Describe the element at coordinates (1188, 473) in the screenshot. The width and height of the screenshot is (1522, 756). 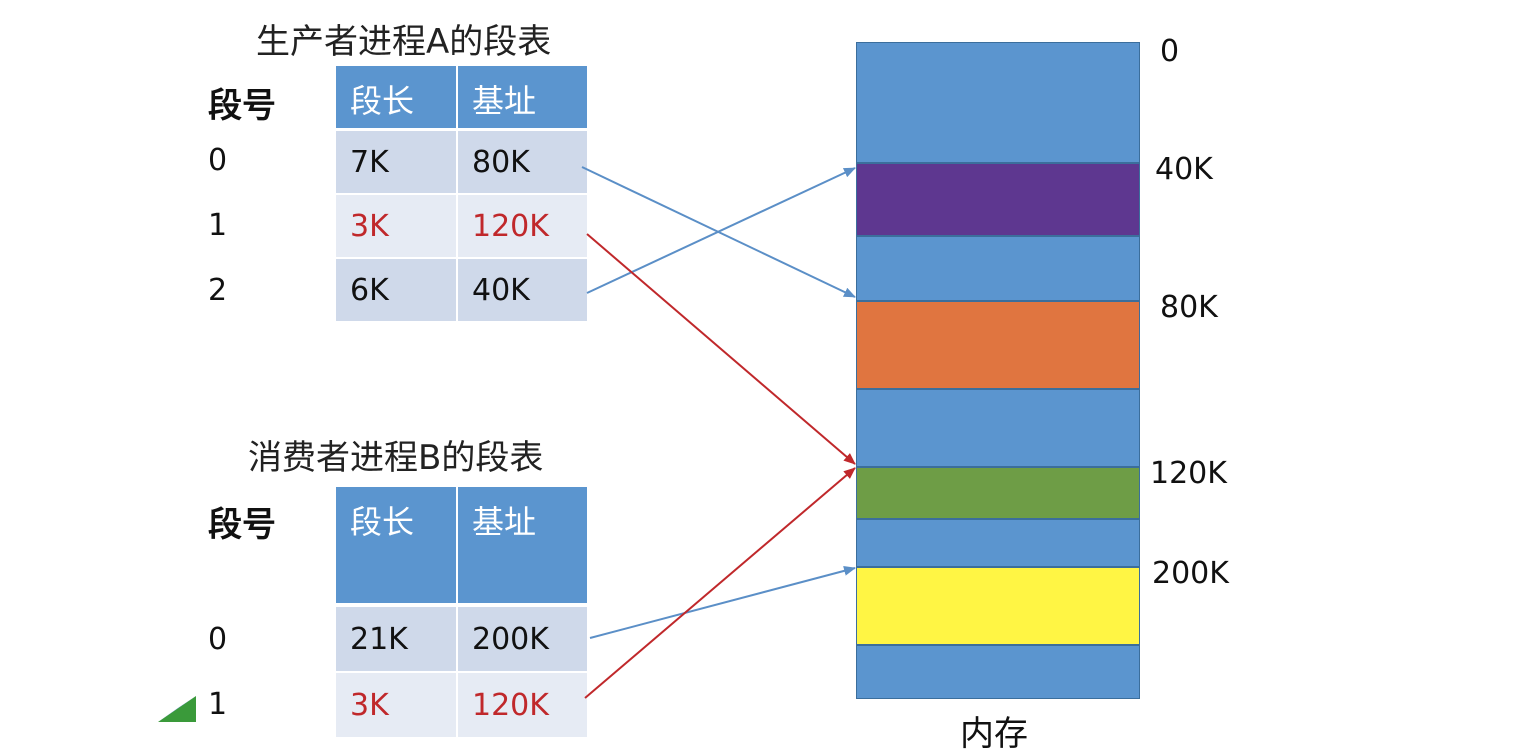
I see `memory-address-120k: 120K` at that location.